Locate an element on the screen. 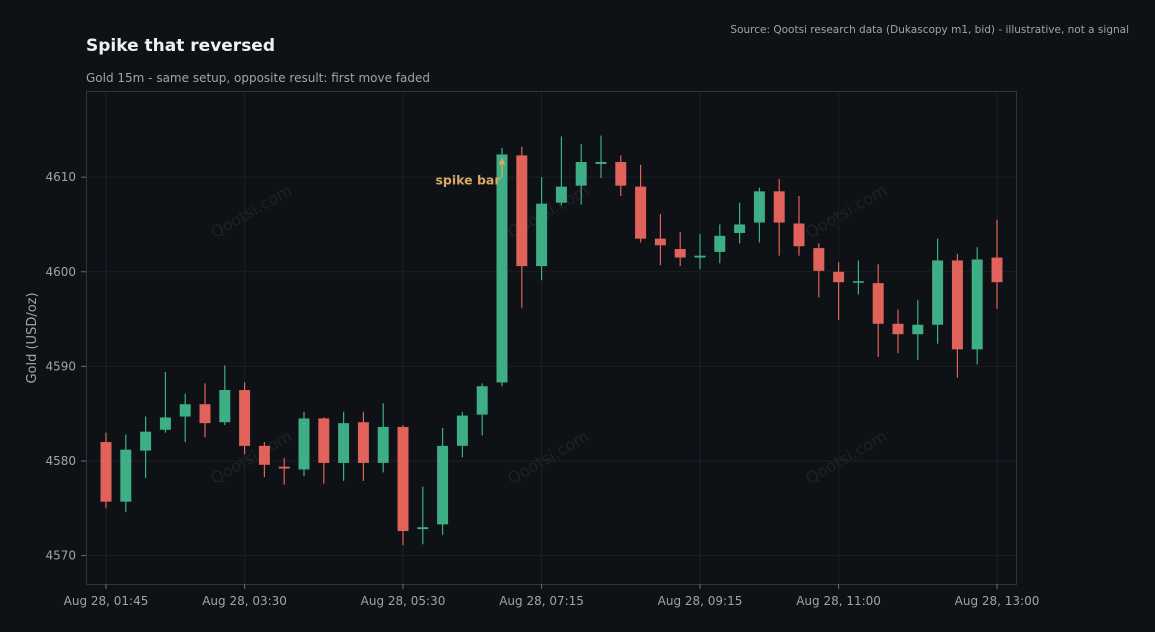 This screenshot has width=1155, height=632. y-tick-label: 4570 is located at coordinates (60, 556).